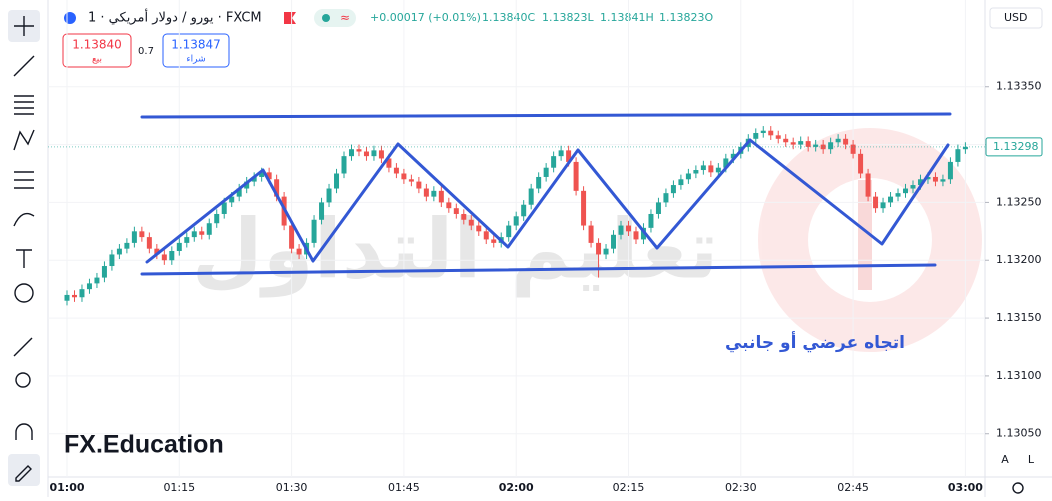  What do you see at coordinates (97, 60) in the screenshot?
I see `sell-label: بيع` at bounding box center [97, 60].